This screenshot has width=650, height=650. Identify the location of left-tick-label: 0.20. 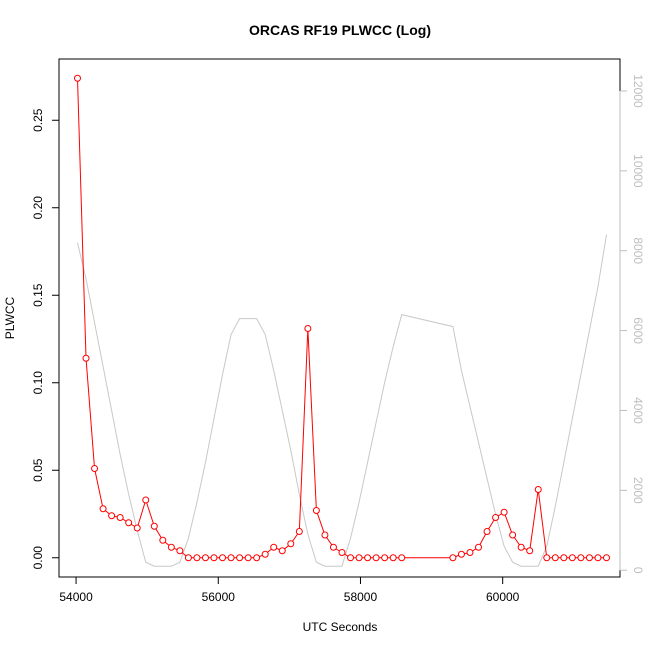
(38, 208).